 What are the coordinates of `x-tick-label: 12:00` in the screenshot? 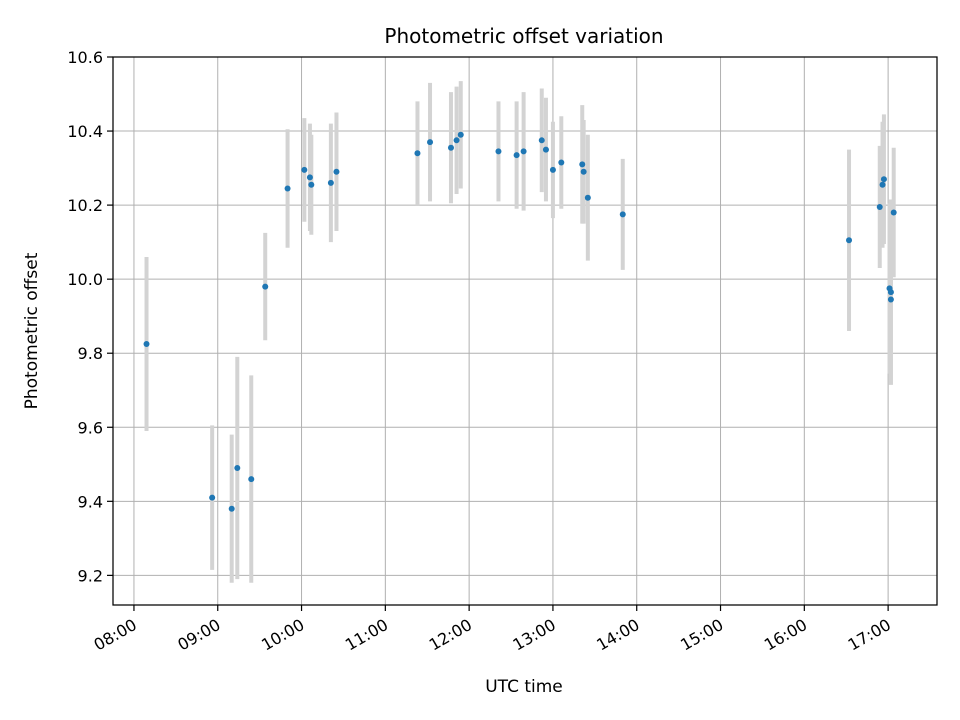 It's located at (450, 635).